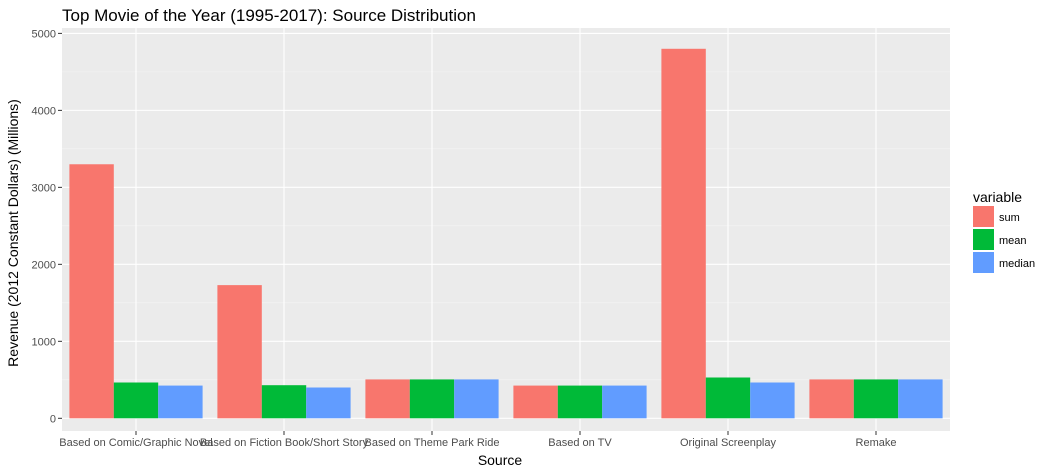  What do you see at coordinates (983, 262) in the screenshot?
I see `legend-key-median` at bounding box center [983, 262].